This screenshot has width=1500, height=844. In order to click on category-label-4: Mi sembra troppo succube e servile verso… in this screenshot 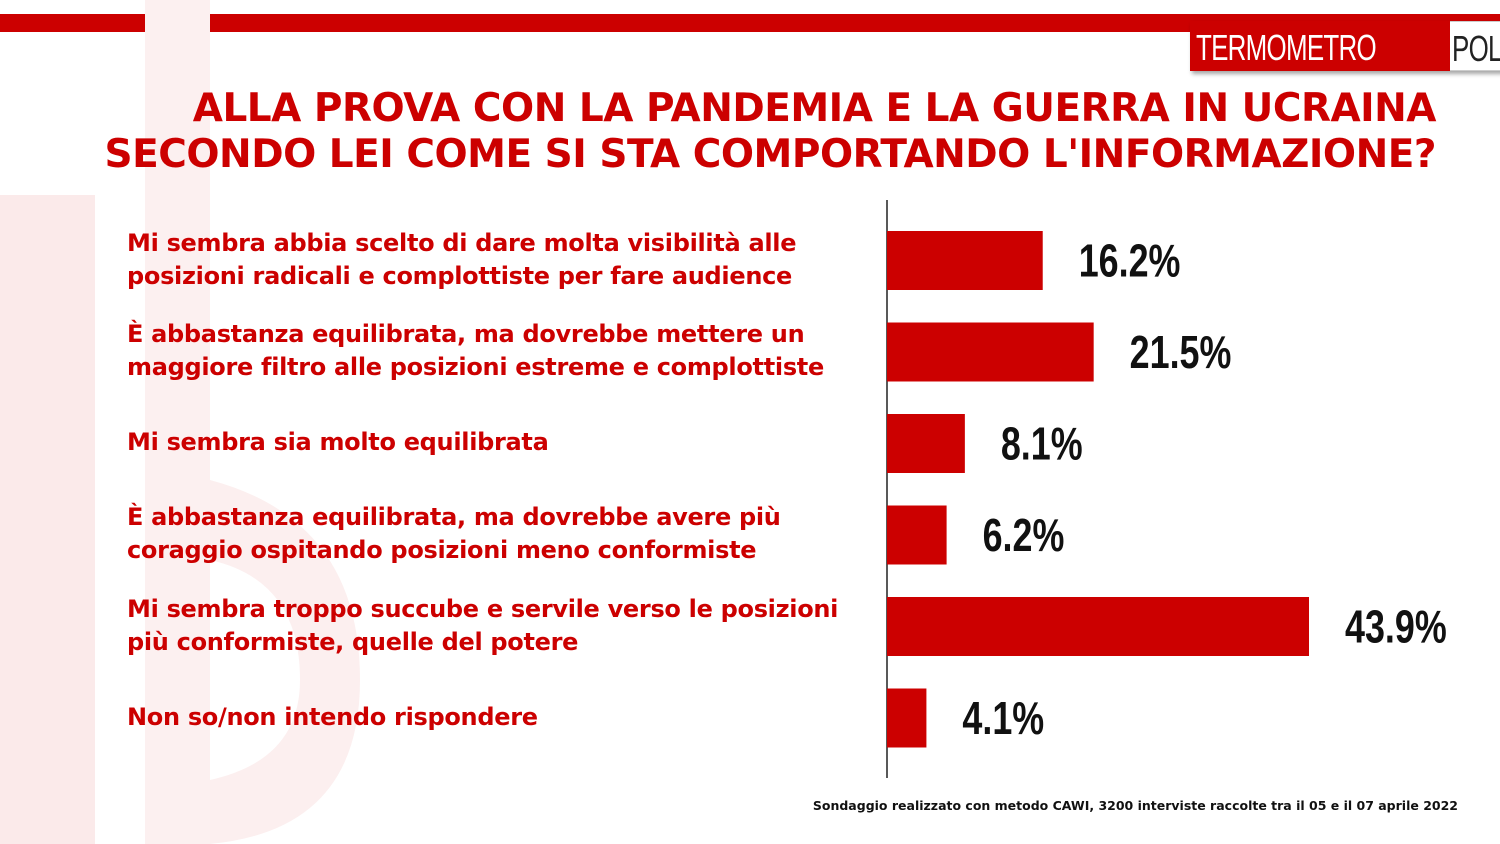, I will do `click(483, 625)`.